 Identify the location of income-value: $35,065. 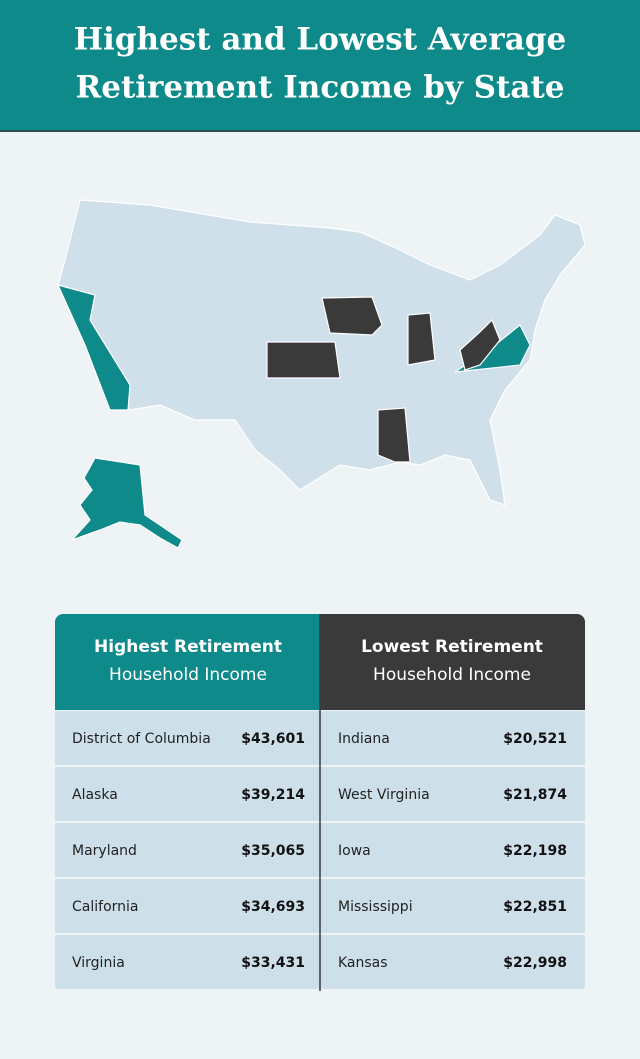
(273, 851).